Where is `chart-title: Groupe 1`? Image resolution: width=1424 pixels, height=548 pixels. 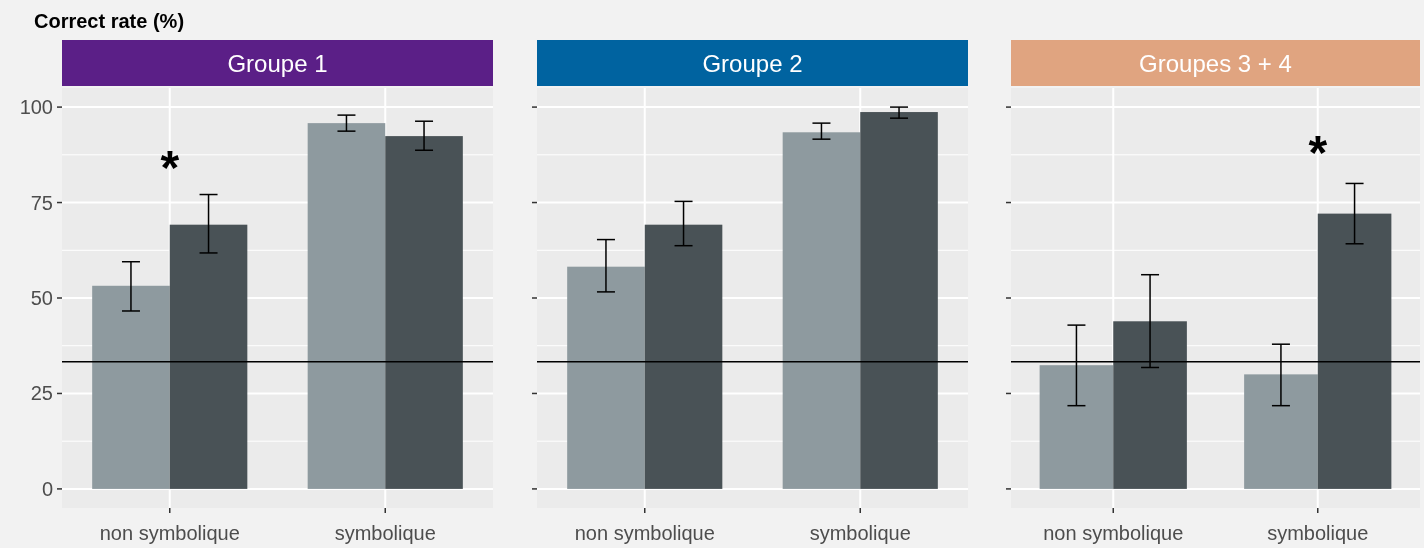
chart-title: Groupe 1 is located at coordinates (277, 63).